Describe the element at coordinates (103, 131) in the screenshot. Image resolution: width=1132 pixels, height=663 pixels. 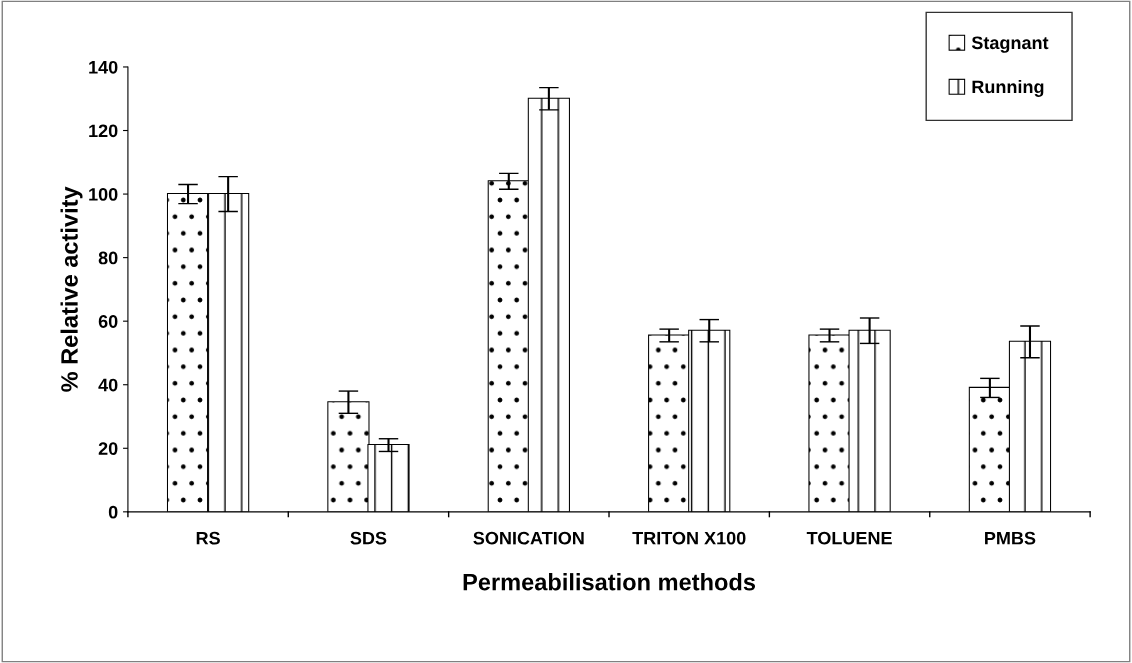
I see `y-tick-label: 120` at that location.